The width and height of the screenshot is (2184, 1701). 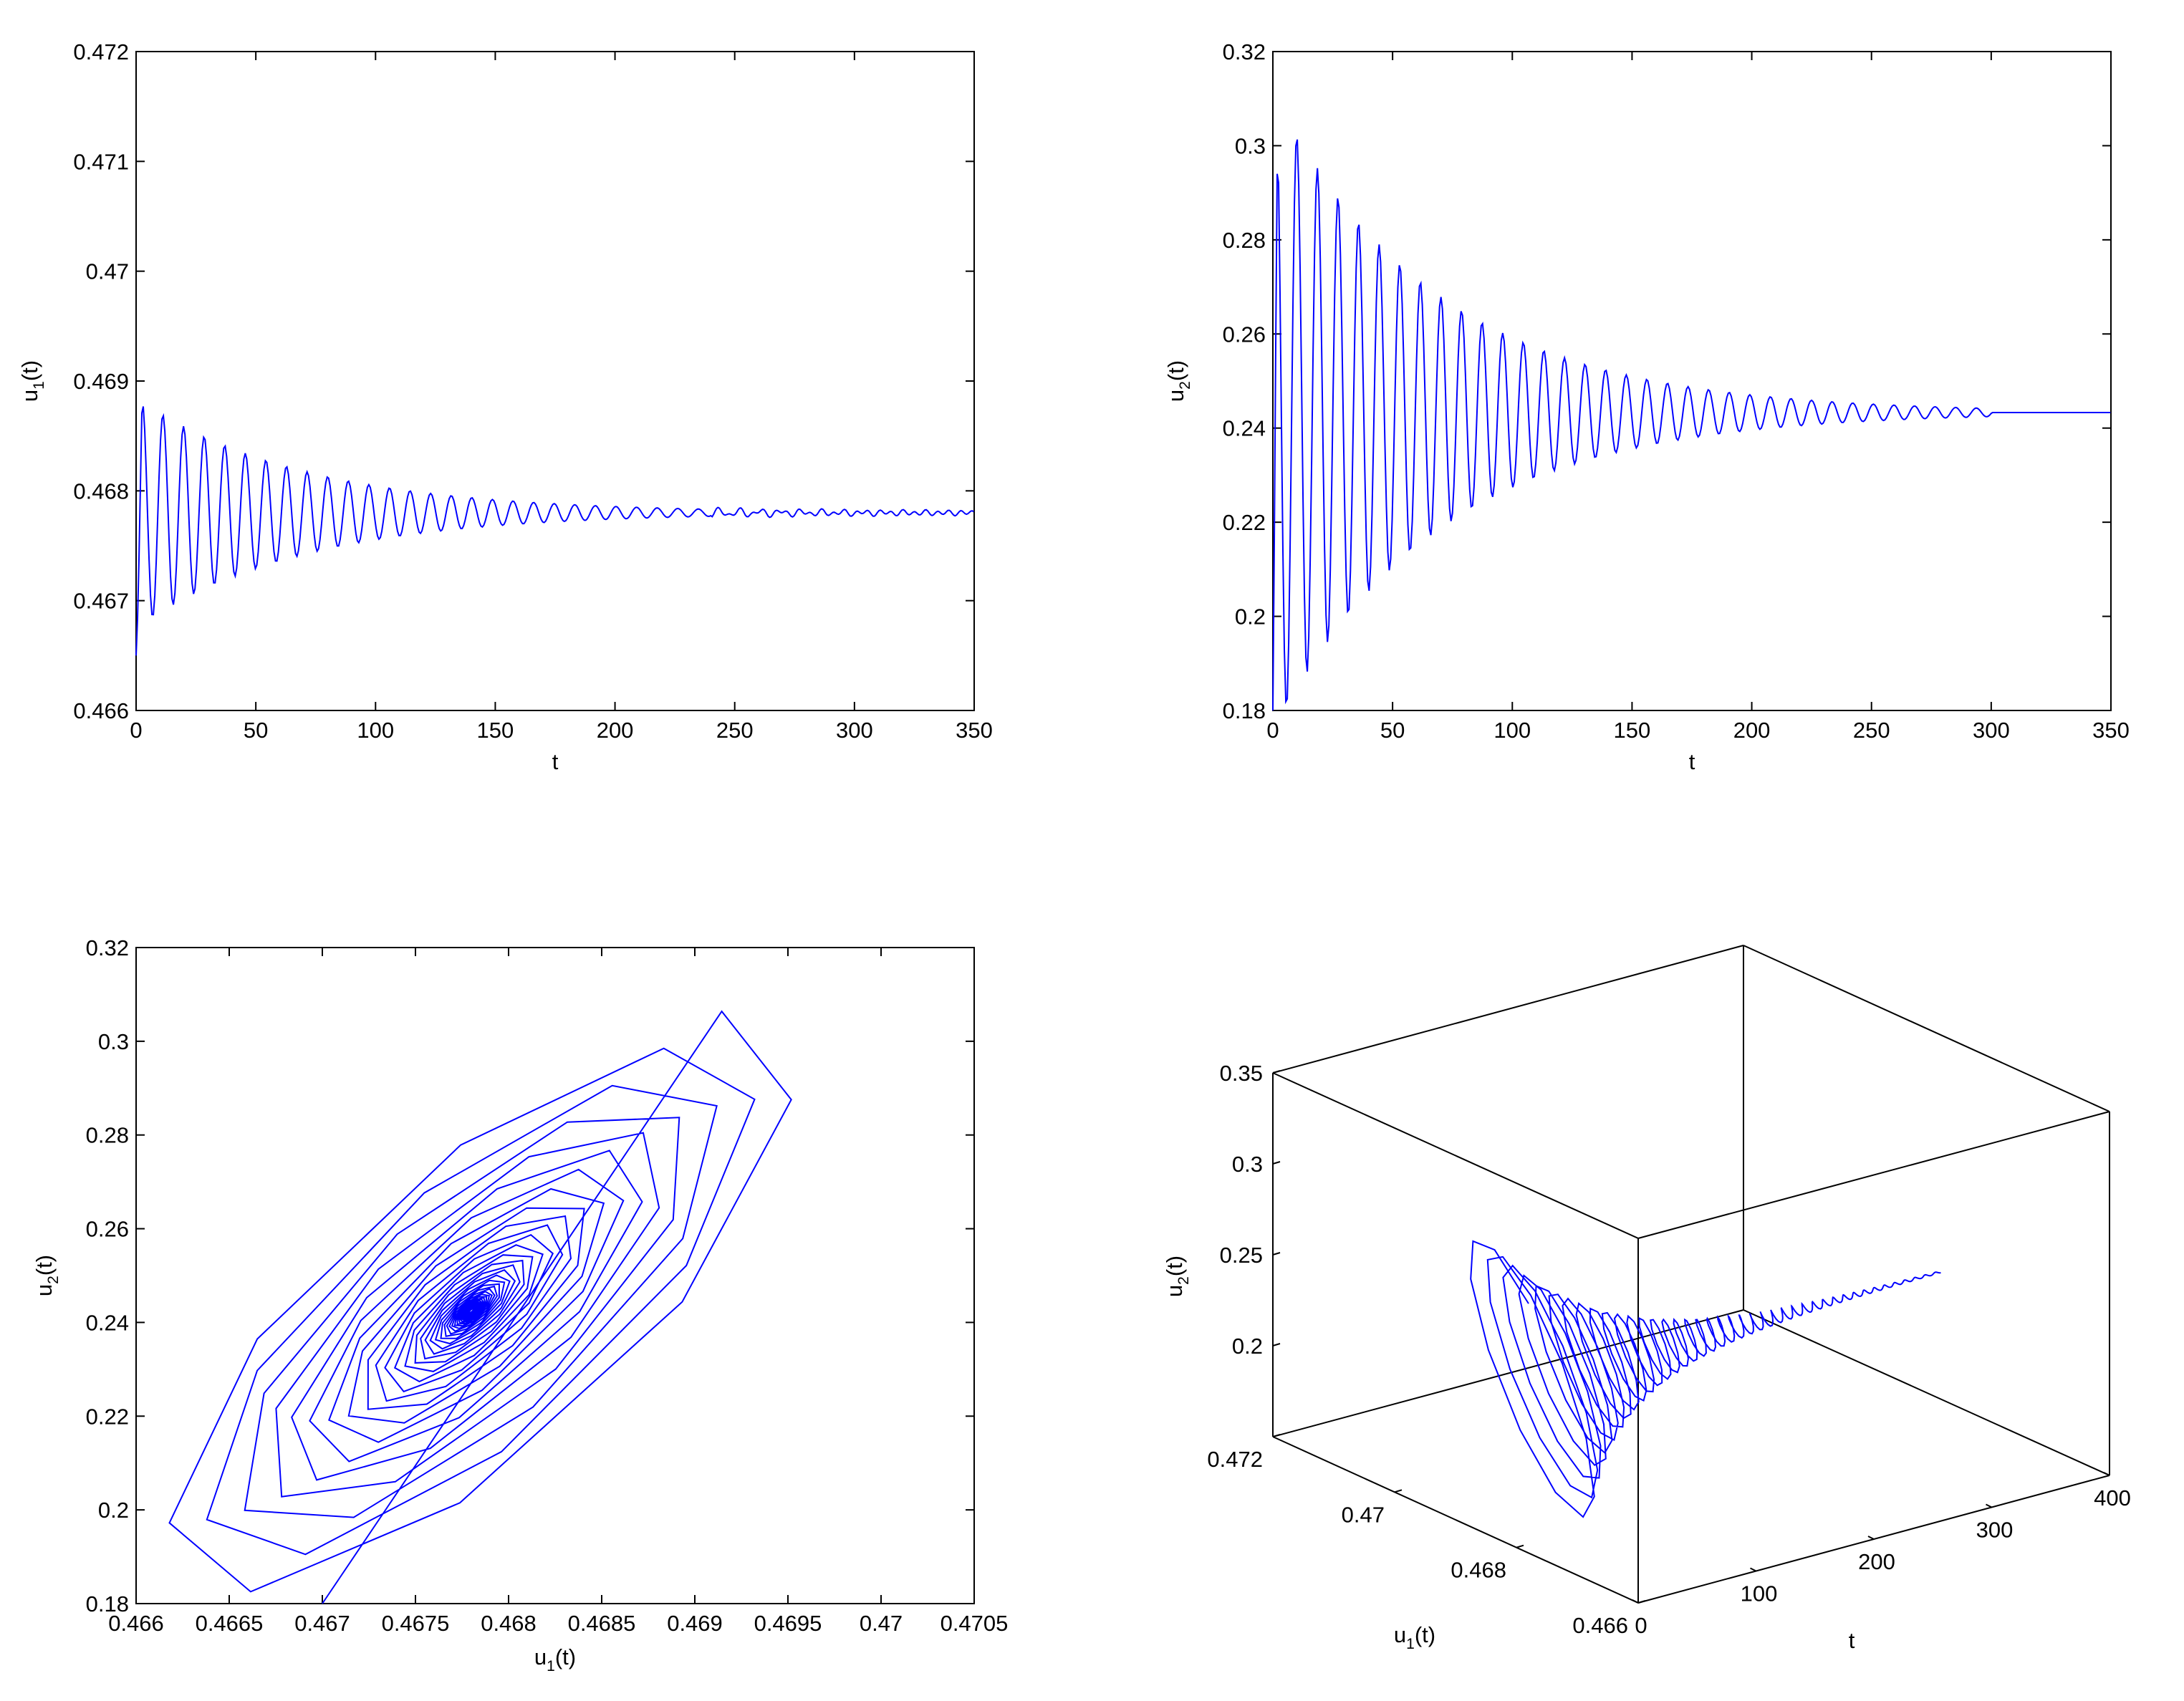 I want to click on box-edges, so click(x=1691, y=1274).